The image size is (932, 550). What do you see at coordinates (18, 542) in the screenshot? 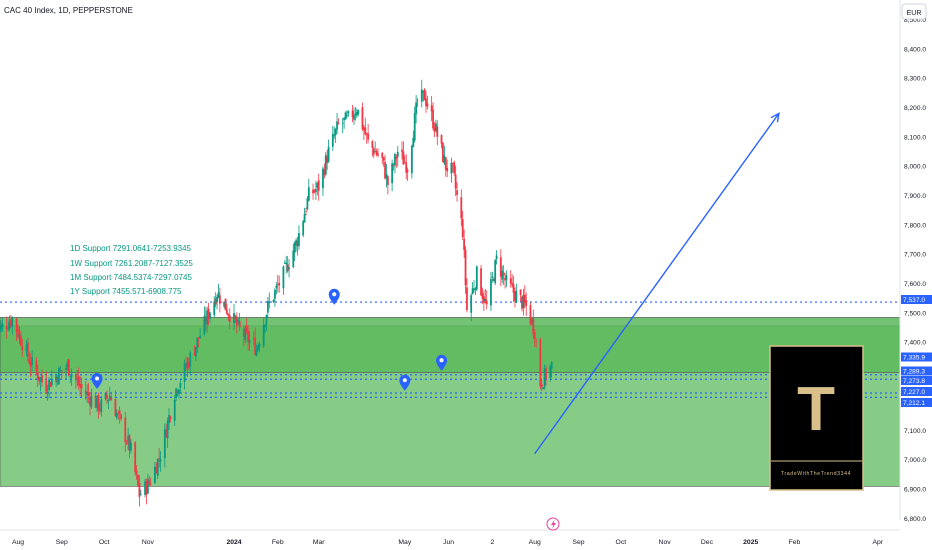
I see `time-tick-label: Aug` at bounding box center [18, 542].